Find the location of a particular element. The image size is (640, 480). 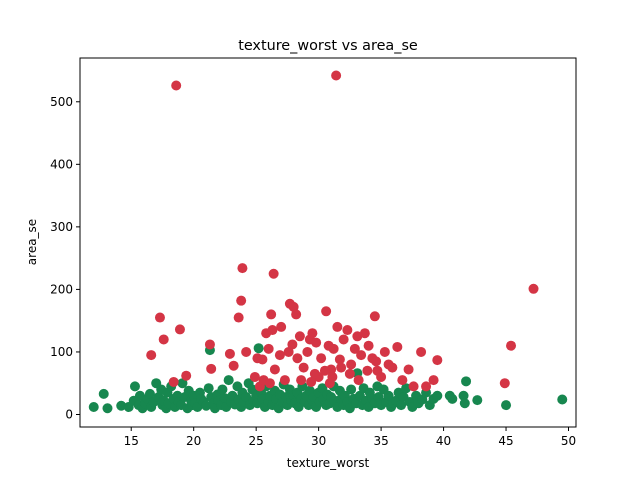

x-axis: 15 20 25 30 35 40 45 50 is located at coordinates (350, 437).